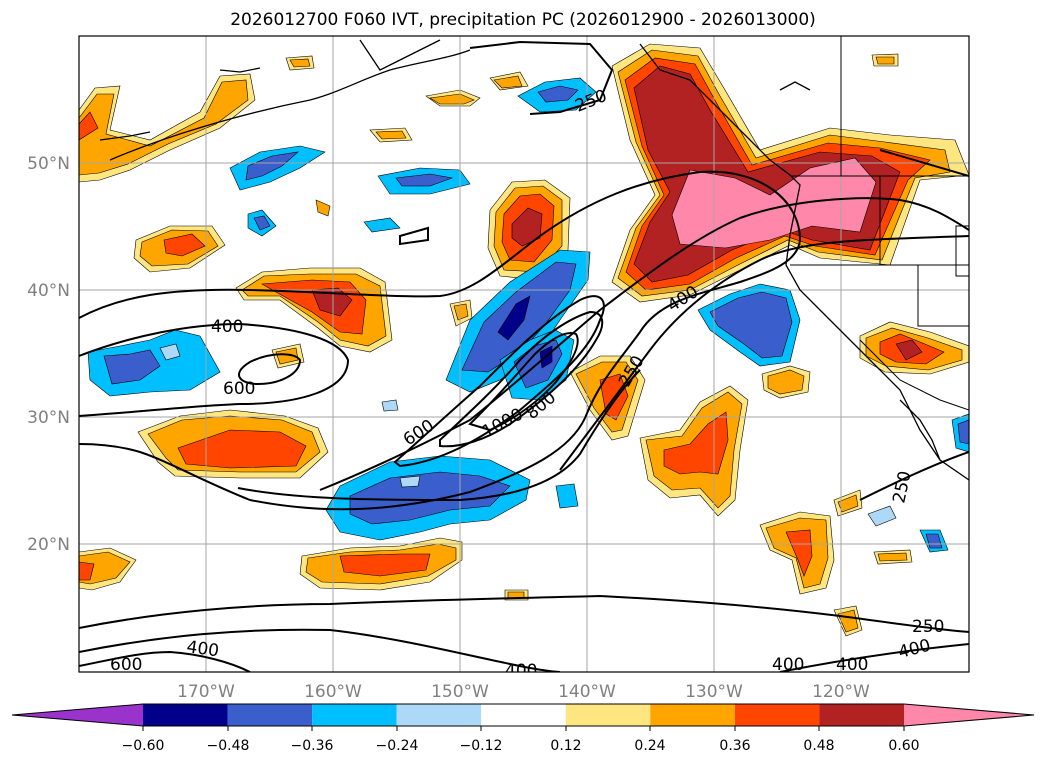 The width and height of the screenshot is (1047, 765). I want to click on colorbar-tick-label: 0.48, so click(818, 746).